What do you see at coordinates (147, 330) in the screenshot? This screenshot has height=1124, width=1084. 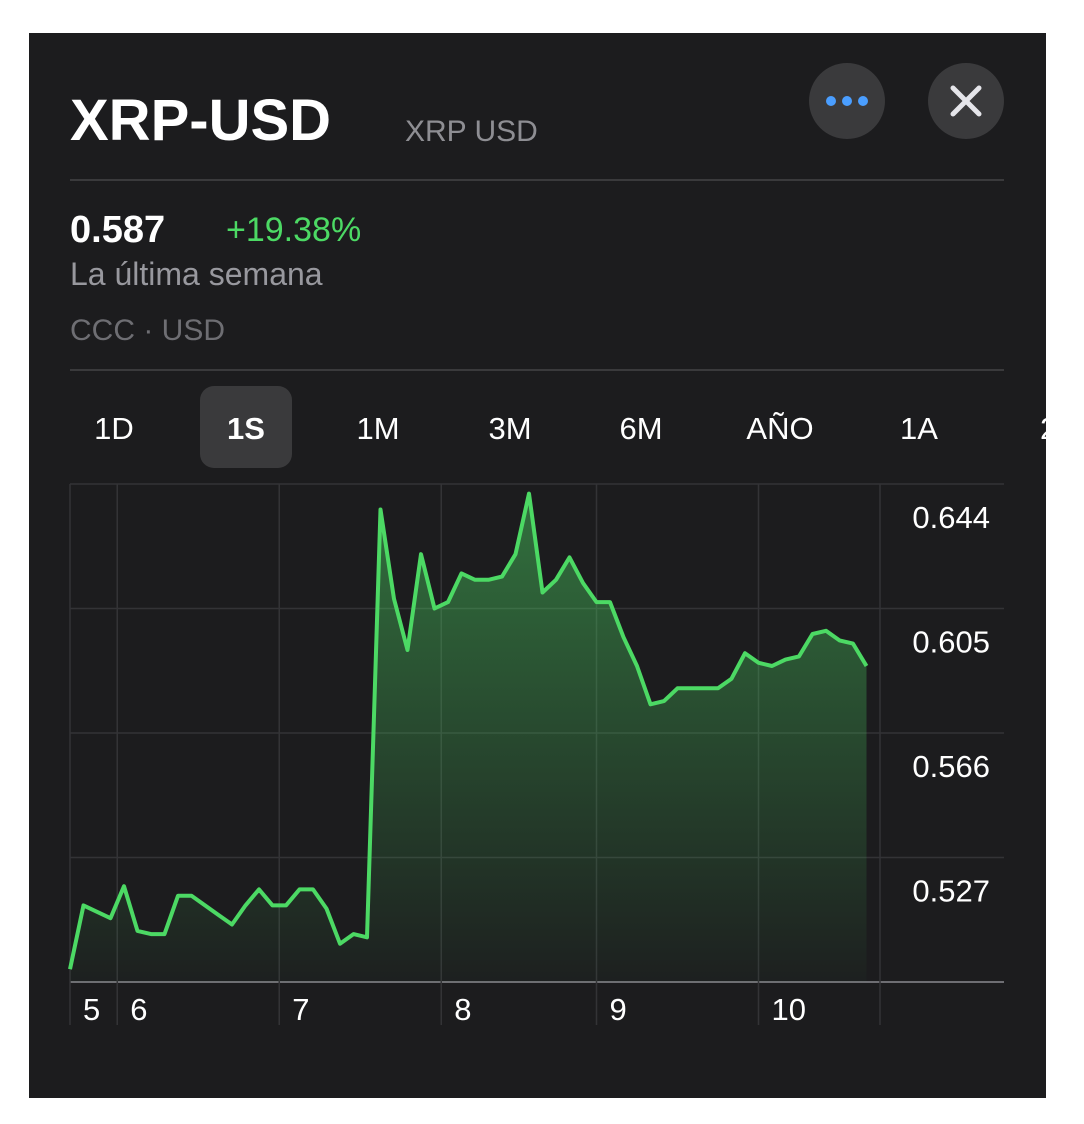 I see `exchange: CCC · USD` at bounding box center [147, 330].